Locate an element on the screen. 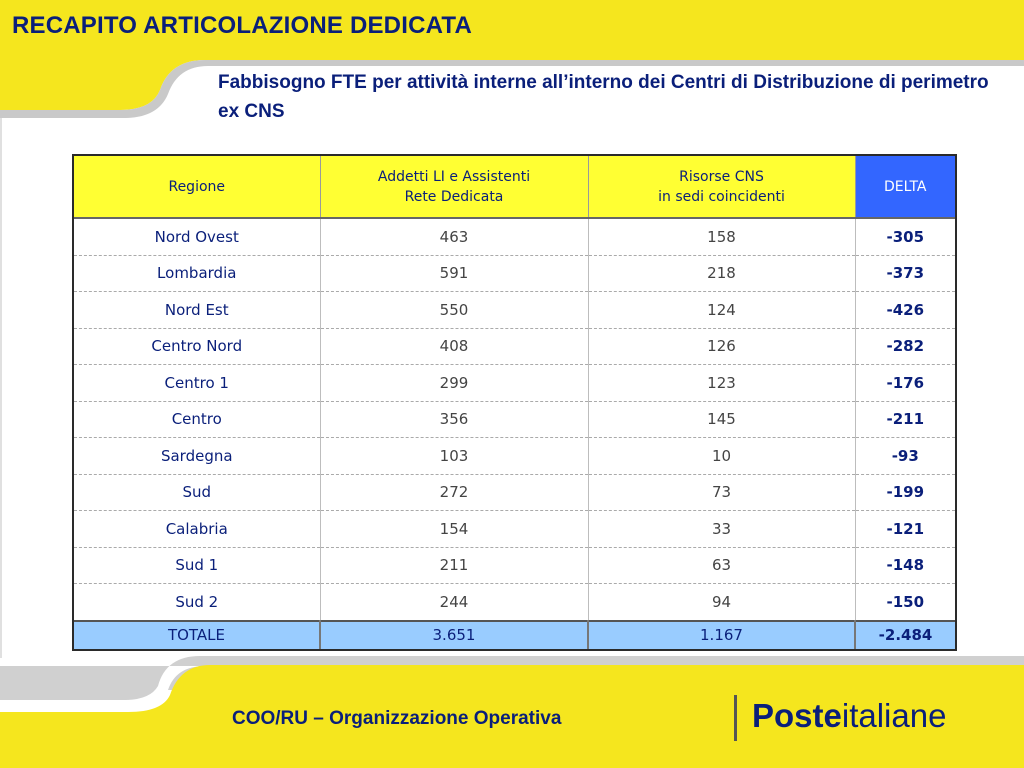  total-delta: -2.484 is located at coordinates (905, 634).